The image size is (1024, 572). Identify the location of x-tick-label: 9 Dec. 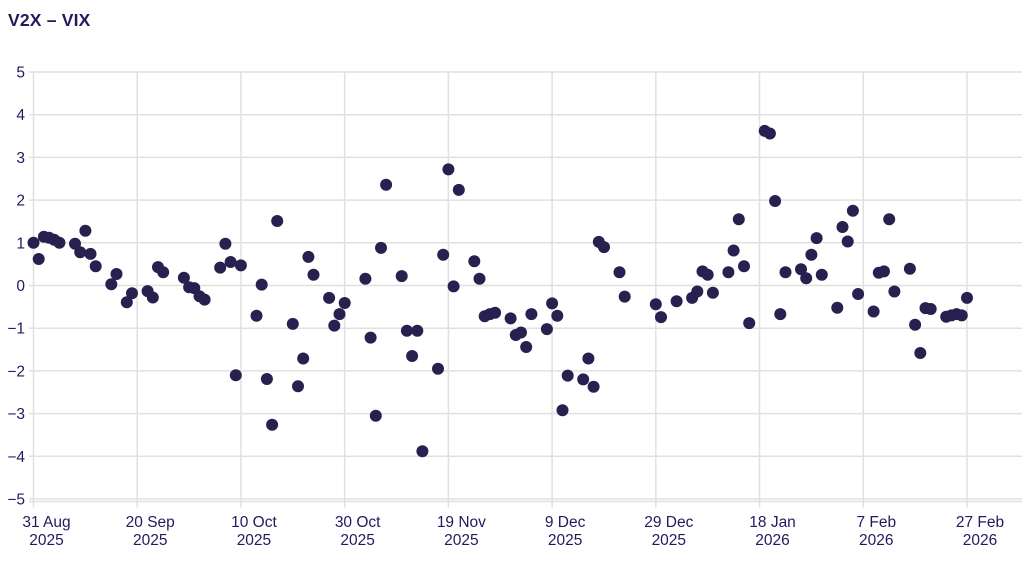
(565, 522).